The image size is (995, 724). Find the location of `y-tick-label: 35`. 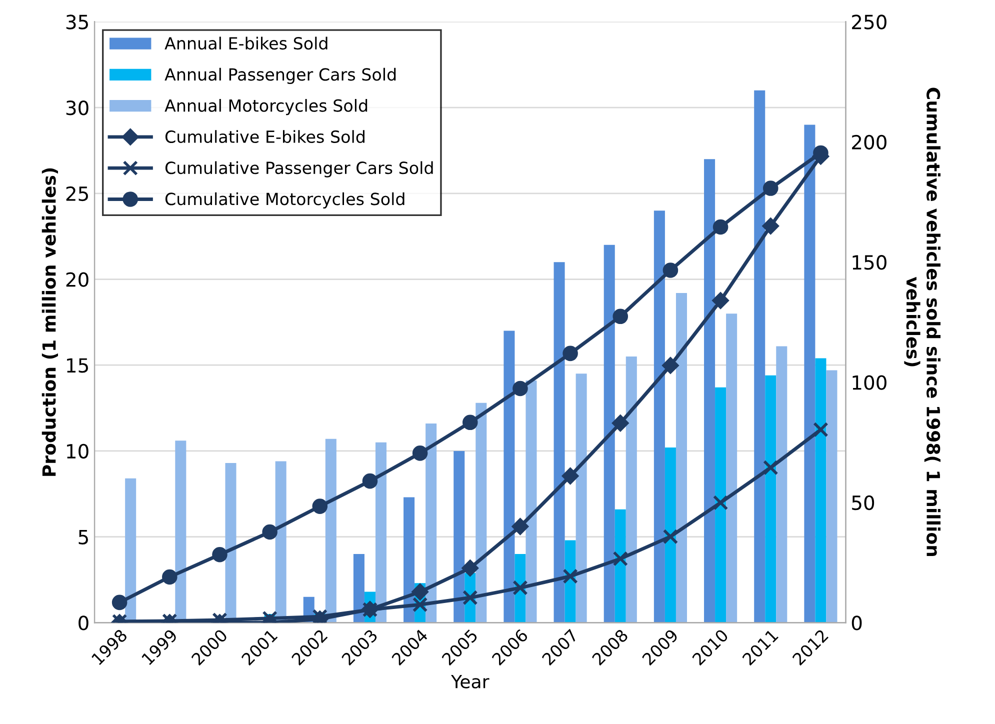

y-tick-label: 35 is located at coordinates (77, 22).